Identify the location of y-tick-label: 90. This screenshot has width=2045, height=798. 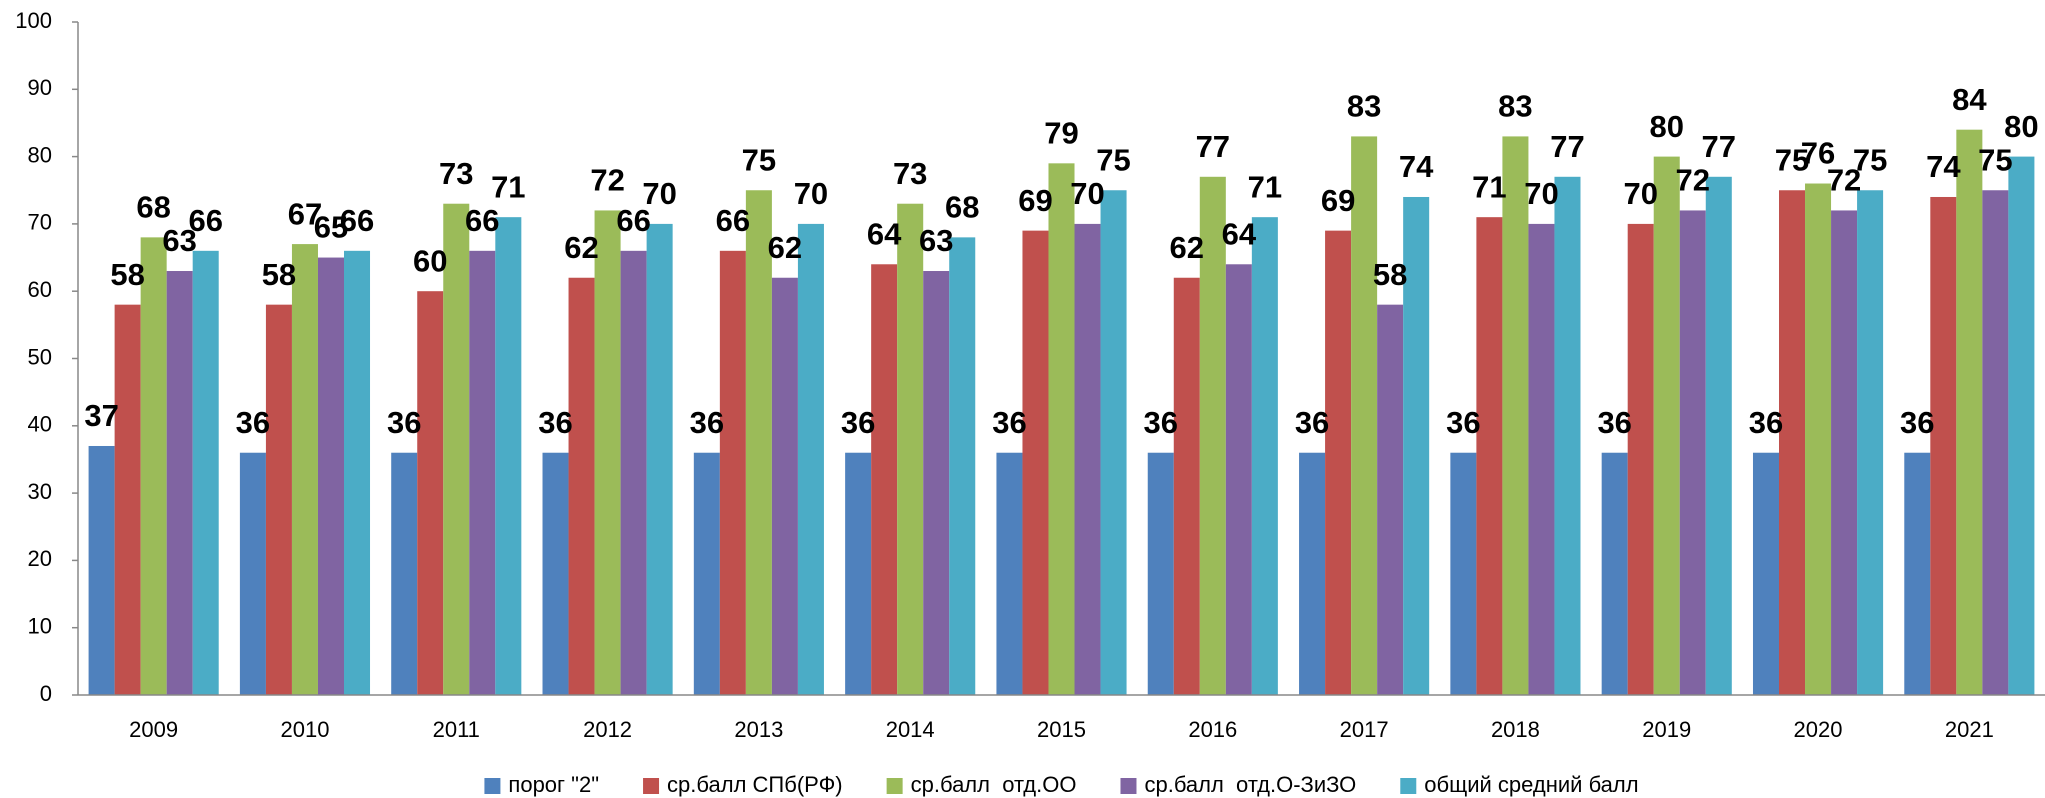
(40, 87).